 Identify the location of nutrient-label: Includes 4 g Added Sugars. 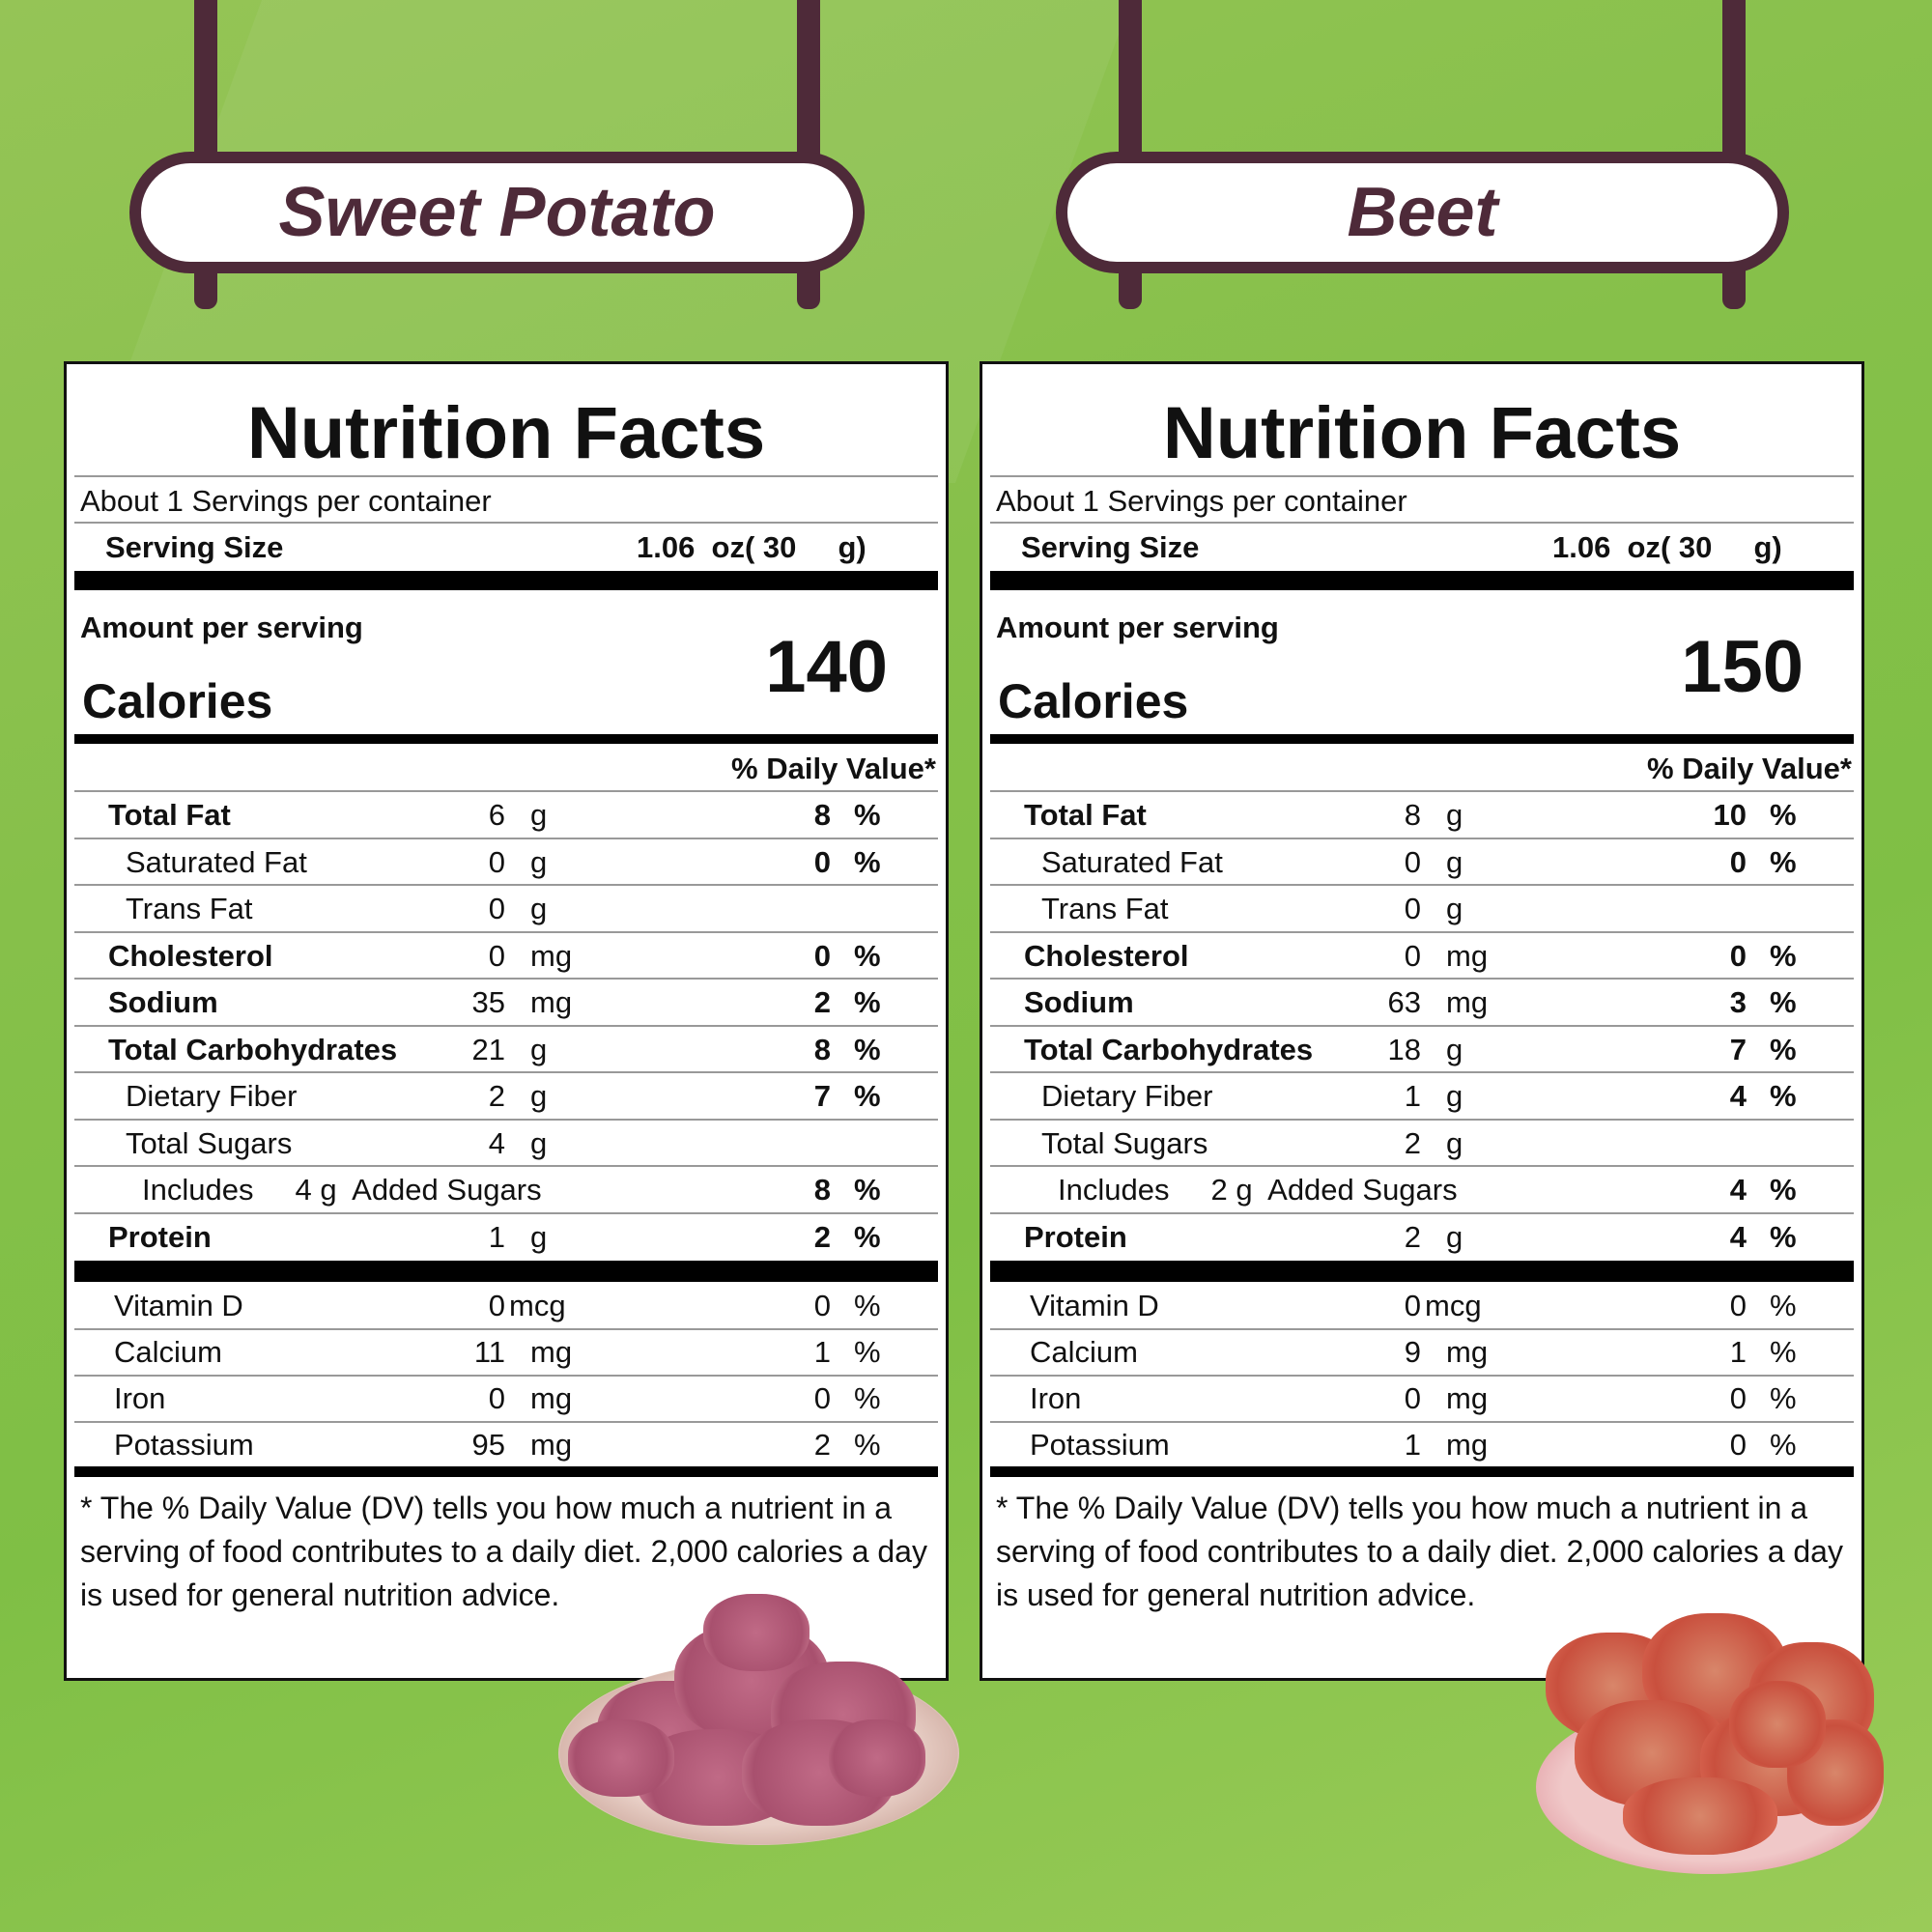
(342, 1190).